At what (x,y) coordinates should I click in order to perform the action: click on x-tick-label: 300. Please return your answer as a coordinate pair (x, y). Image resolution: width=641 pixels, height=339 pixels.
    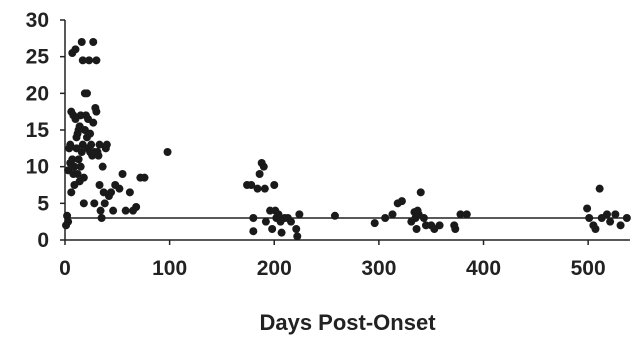
    Looking at the image, I should click on (378, 268).